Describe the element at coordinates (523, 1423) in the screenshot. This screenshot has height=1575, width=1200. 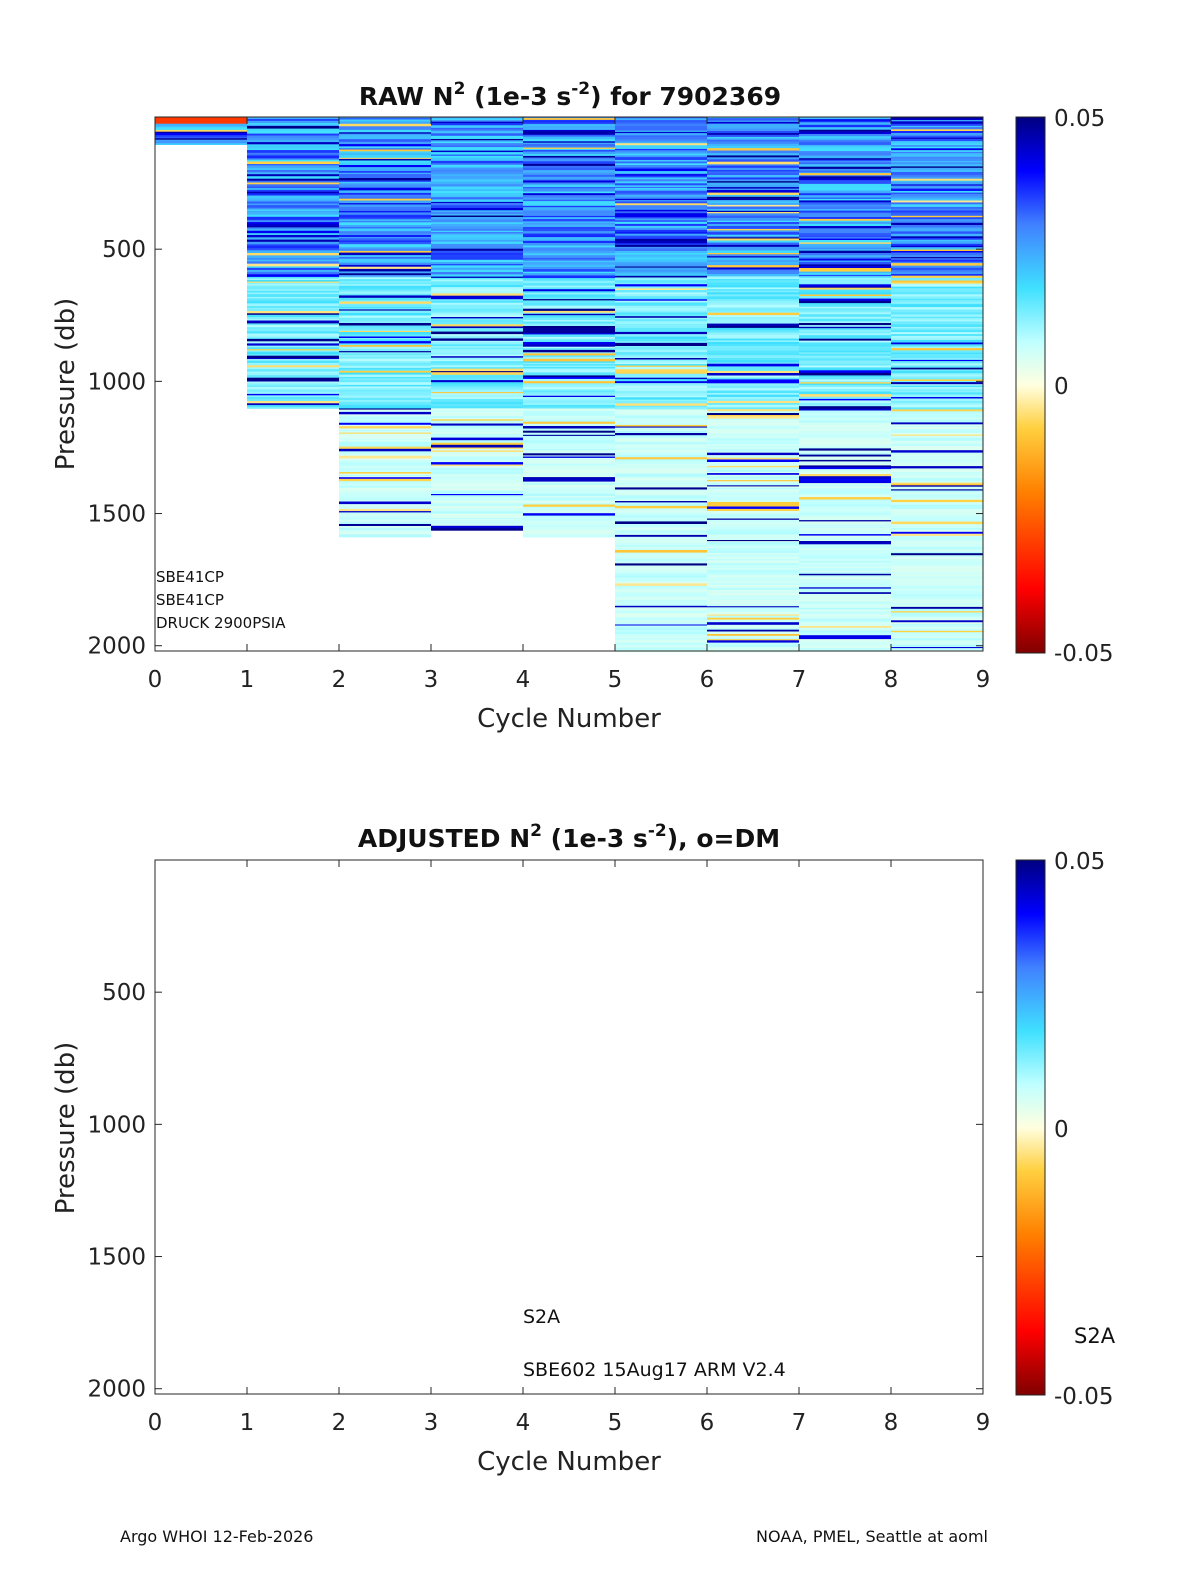
I see `x-tick-label: 4` at that location.